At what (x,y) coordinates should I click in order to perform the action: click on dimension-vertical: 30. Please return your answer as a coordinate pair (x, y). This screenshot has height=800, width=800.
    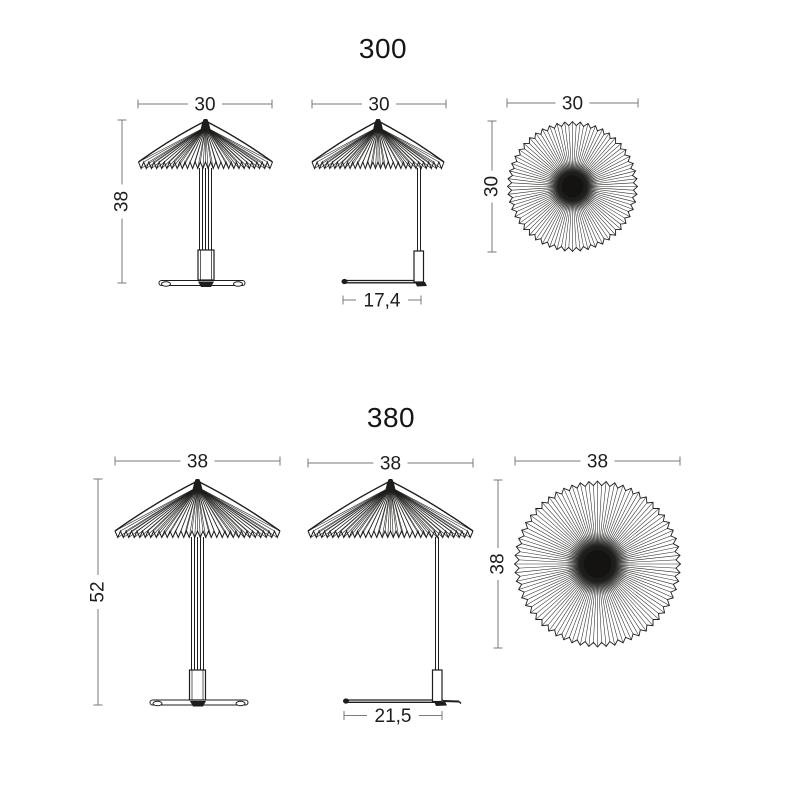
    Looking at the image, I should click on (492, 186).